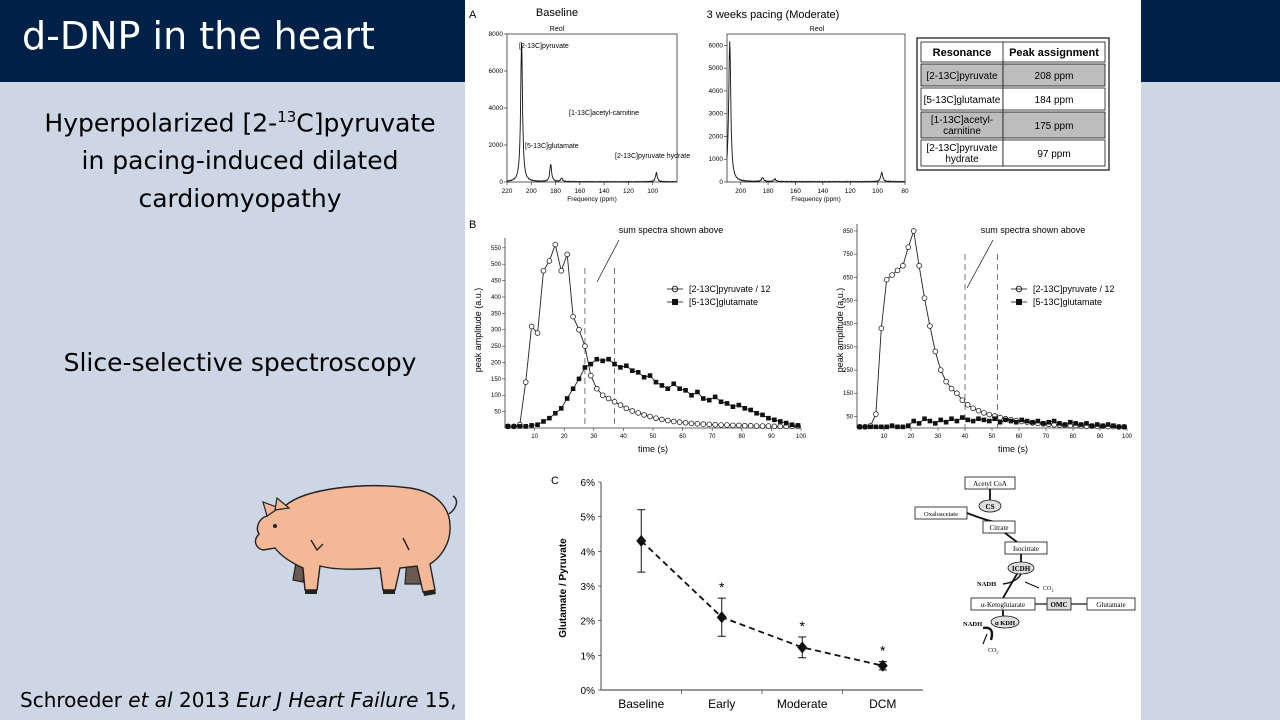  I want to click on tick-label: 70, so click(1046, 437).